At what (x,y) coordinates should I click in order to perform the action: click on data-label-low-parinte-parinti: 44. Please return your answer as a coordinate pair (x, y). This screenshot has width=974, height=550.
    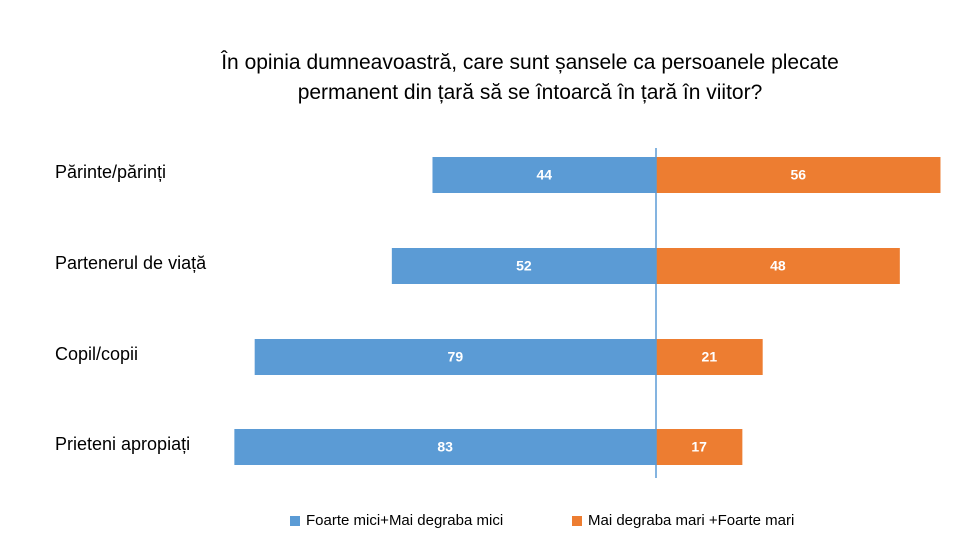
    Looking at the image, I should click on (544, 175).